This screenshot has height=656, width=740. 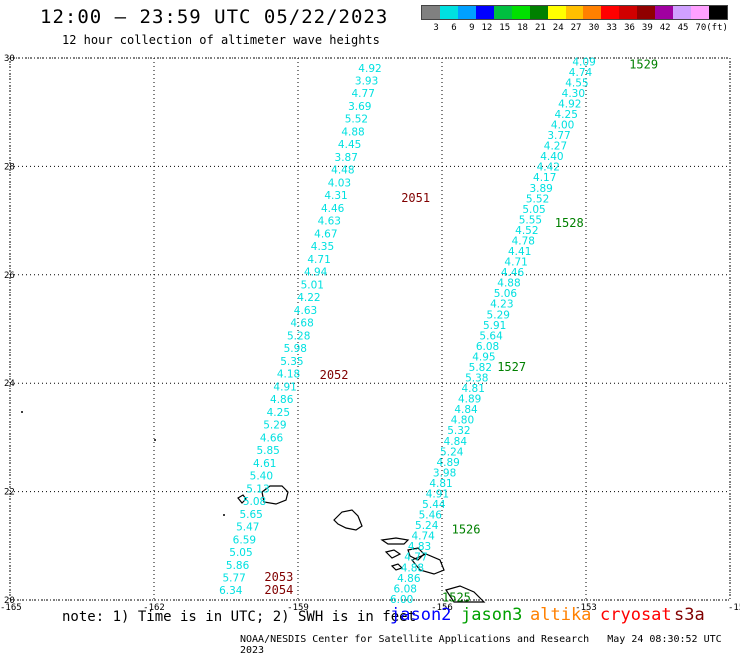 What do you see at coordinates (458, 431) in the screenshot?
I see `wave-height-value: 5.32` at bounding box center [458, 431].